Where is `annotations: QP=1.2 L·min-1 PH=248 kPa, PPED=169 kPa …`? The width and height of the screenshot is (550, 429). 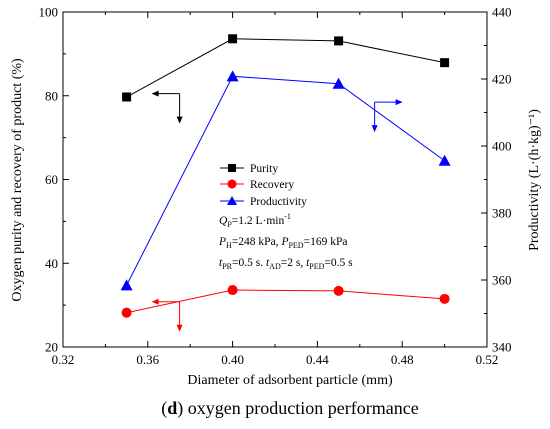
annotations: QP=1.2 L·min-1 PH=248 kPa, PPED=169 kPa … is located at coordinates (285, 241).